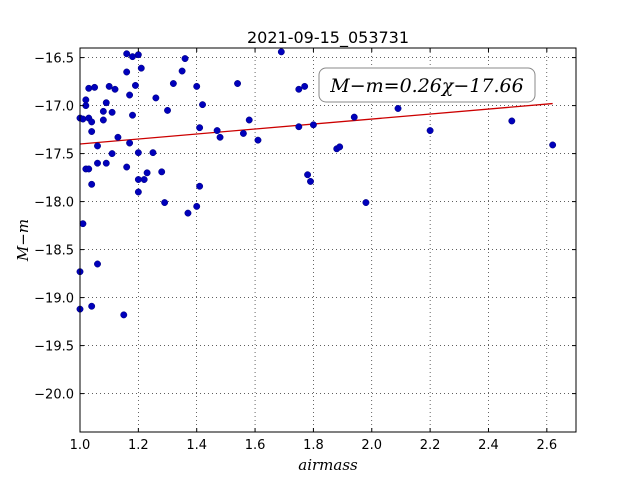 The width and height of the screenshot is (640, 480). I want to click on y-tick-label: −17.5, so click(54, 155).